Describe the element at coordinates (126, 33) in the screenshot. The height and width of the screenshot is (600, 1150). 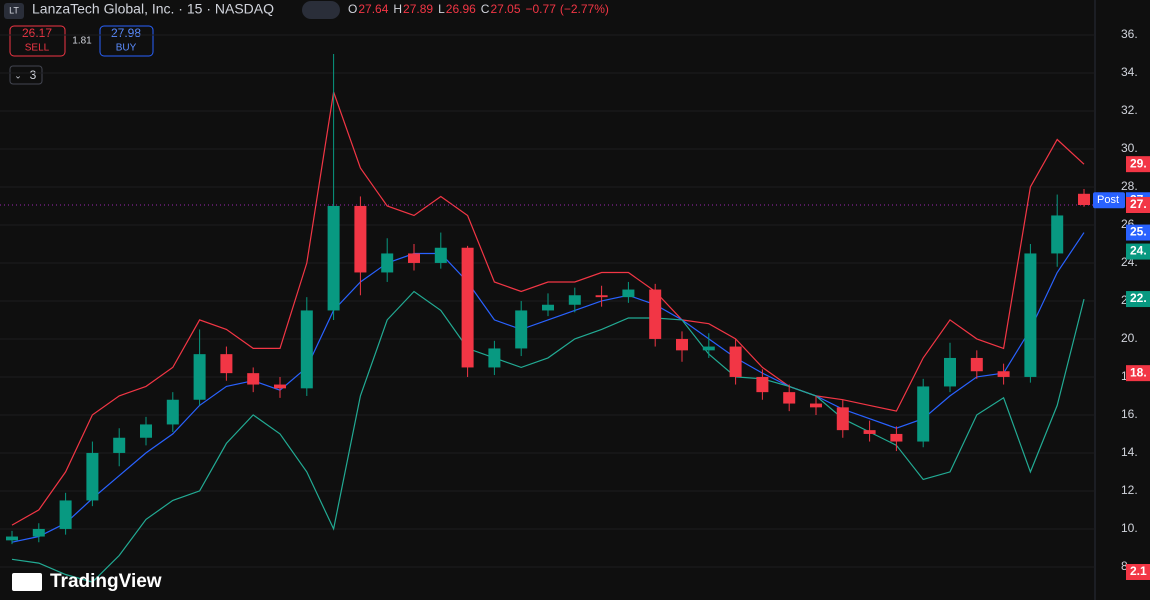
I see `buy-price: 27.98` at that location.